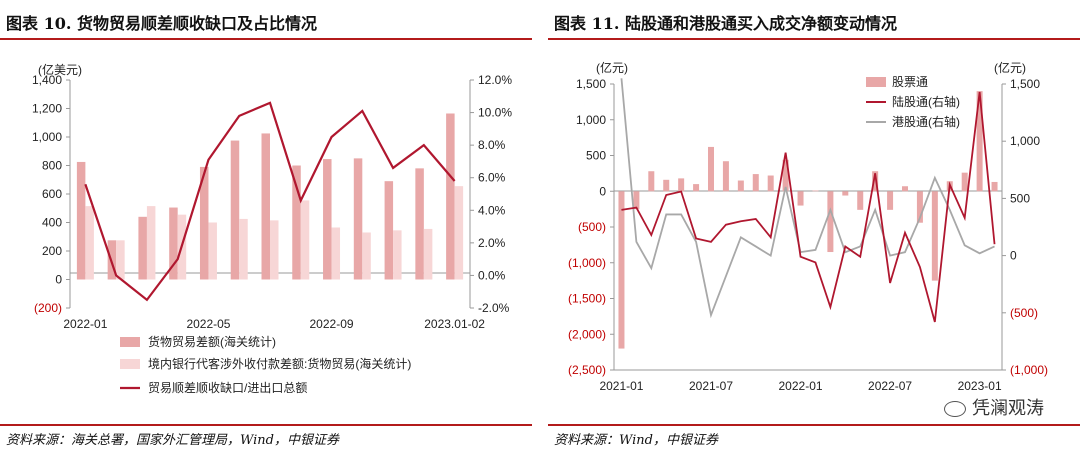 The image size is (1080, 459). Describe the element at coordinates (596, 156) in the screenshot. I see `y-tick-label-left: 500` at that location.